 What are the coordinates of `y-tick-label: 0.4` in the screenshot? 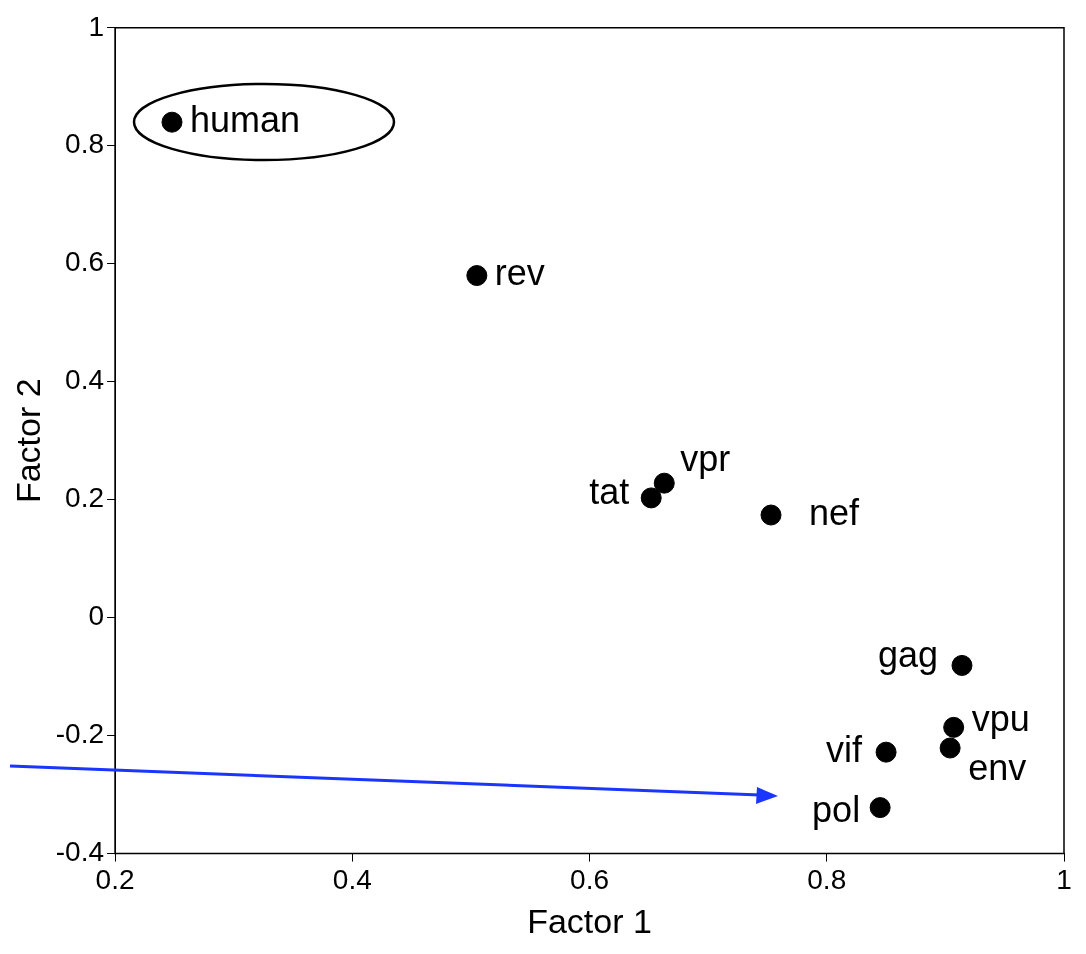 It's located at (85, 380).